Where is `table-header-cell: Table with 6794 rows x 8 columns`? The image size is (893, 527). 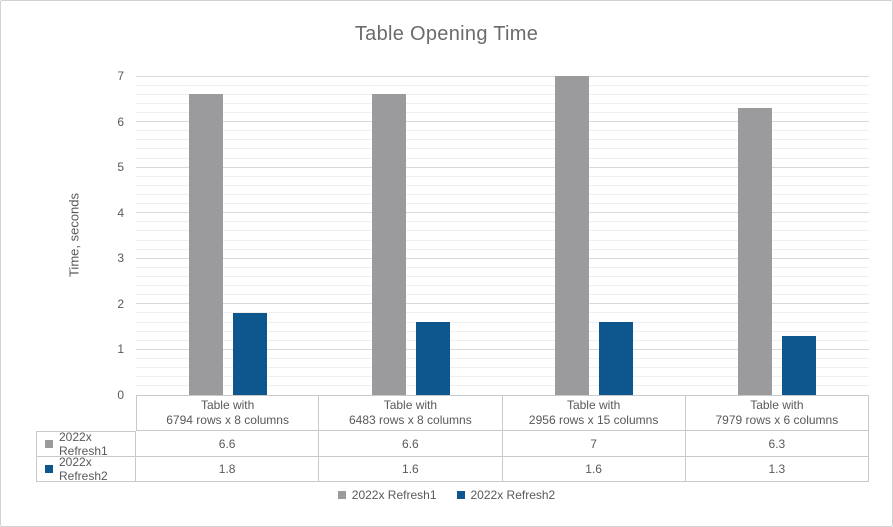 table-header-cell: Table with 6794 rows x 8 columns is located at coordinates (228, 413).